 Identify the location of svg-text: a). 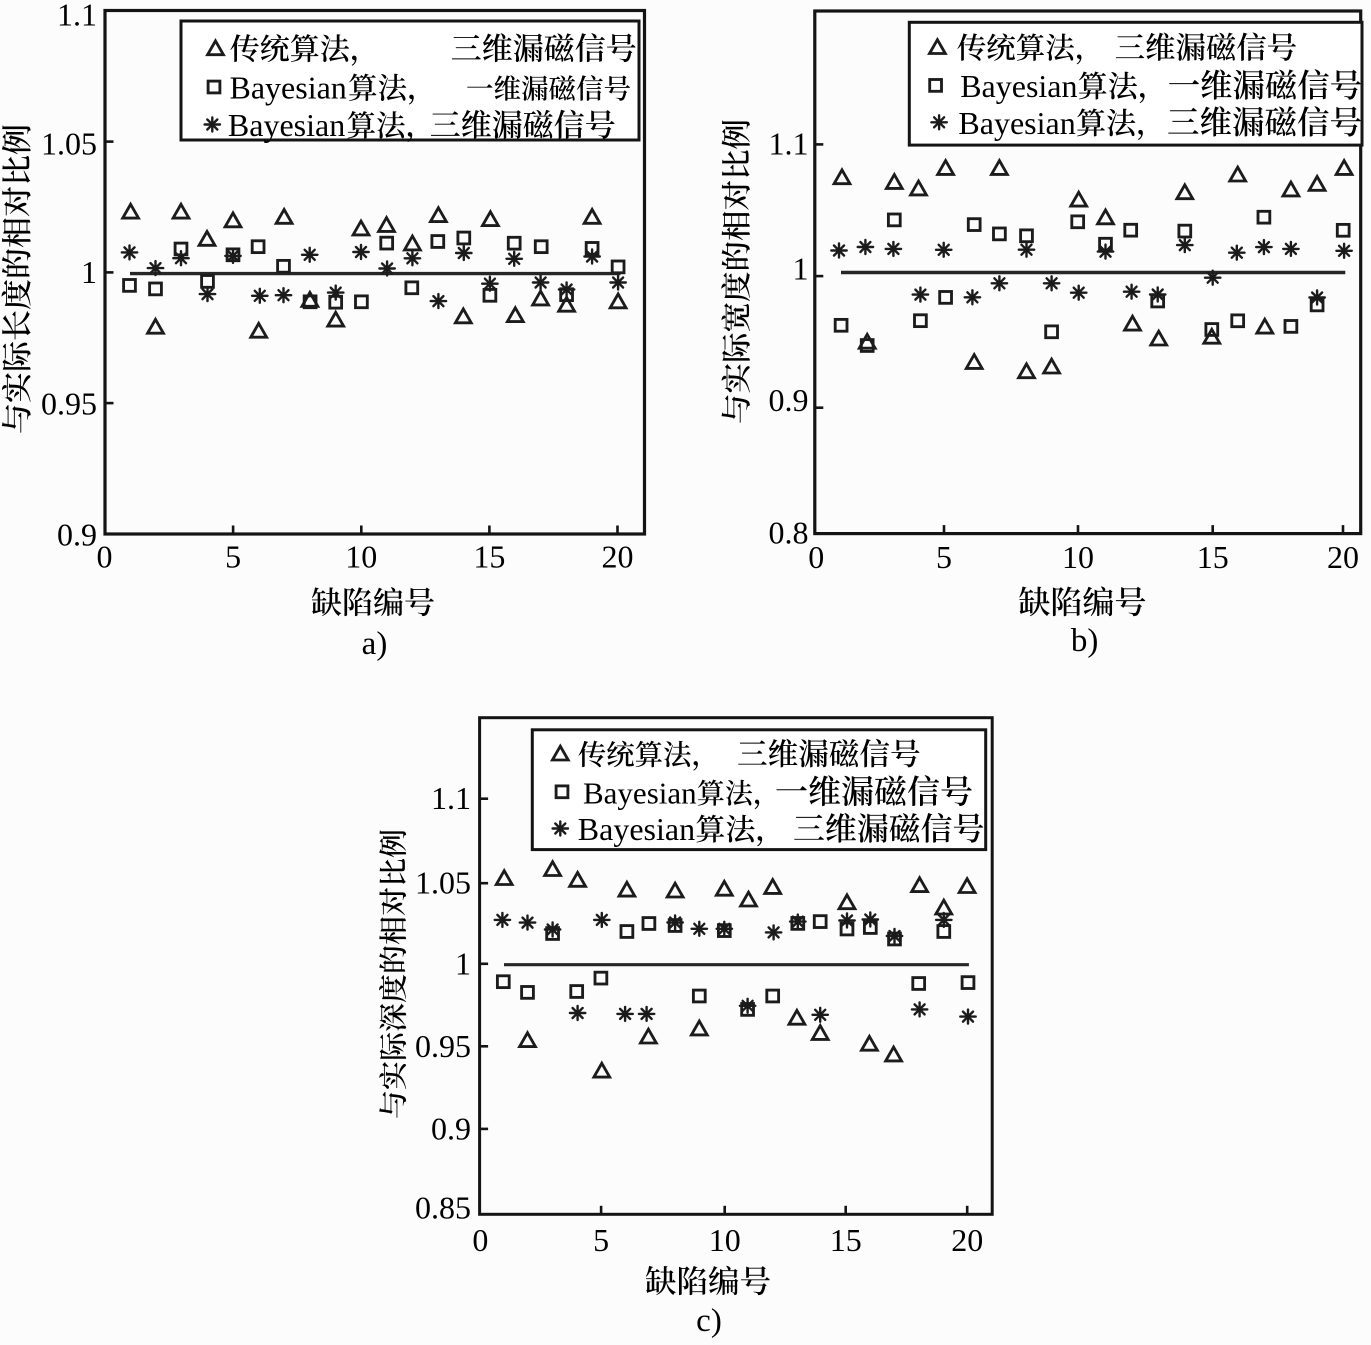
(375, 644).